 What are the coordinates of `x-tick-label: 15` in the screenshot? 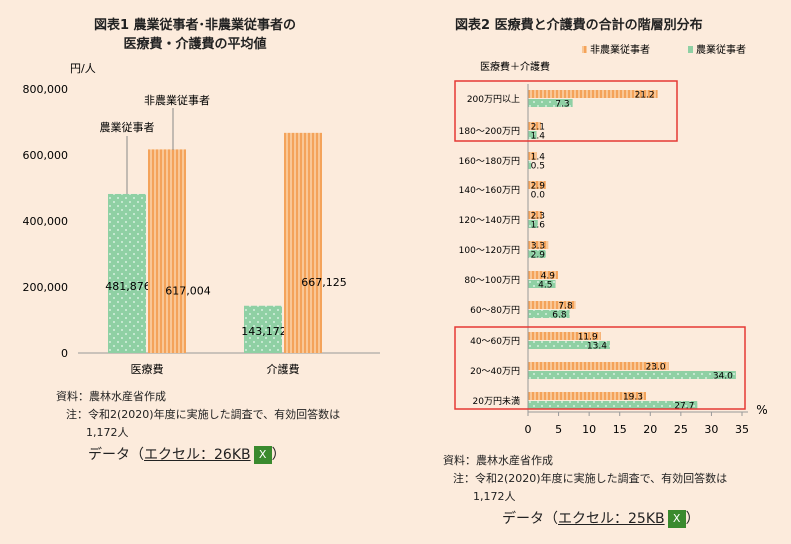 It's located at (620, 429).